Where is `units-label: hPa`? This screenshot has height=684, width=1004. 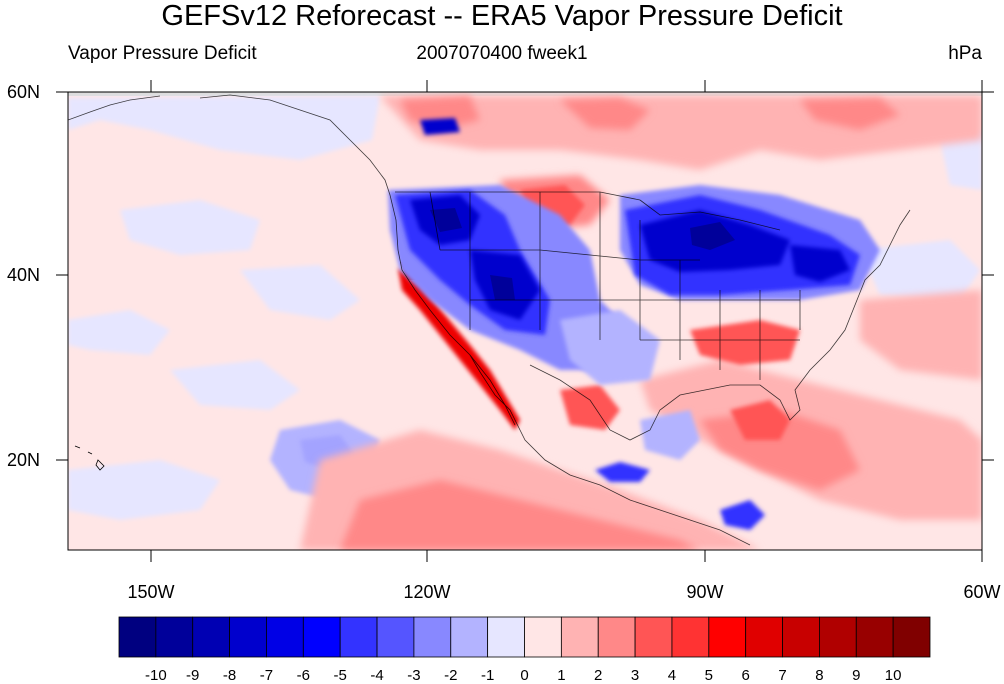
units-label: hPa is located at coordinates (965, 53).